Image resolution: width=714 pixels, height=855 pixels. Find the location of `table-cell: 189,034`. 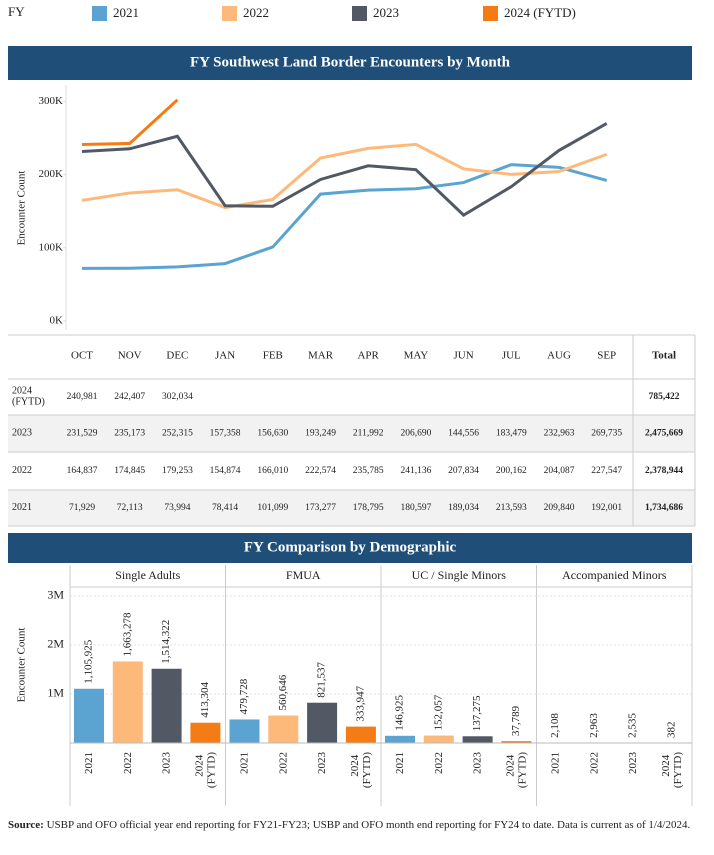

table-cell: 189,034 is located at coordinates (463, 508).